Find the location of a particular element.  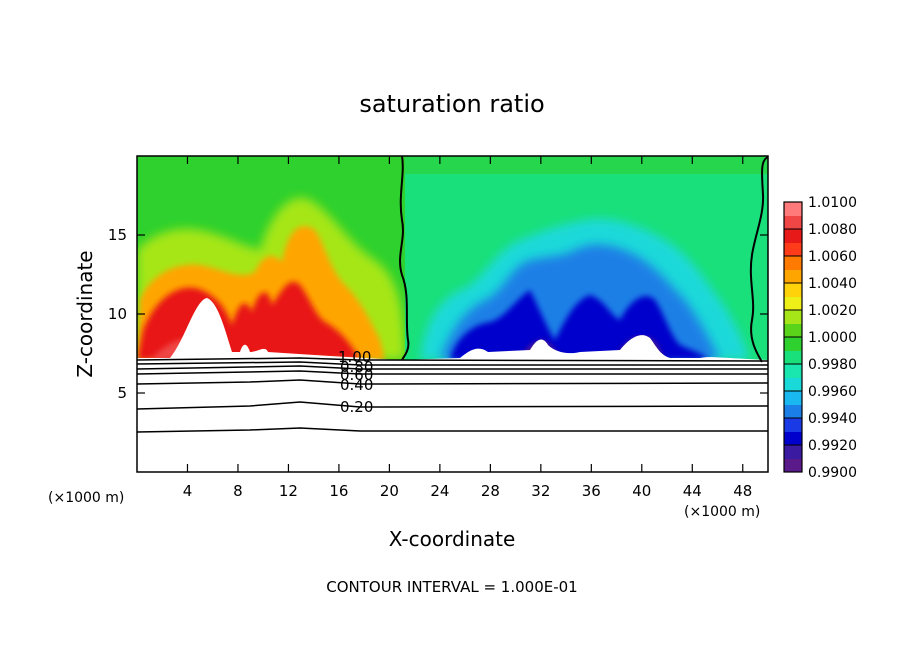

x-tick-label: 12 is located at coordinates (288, 491).